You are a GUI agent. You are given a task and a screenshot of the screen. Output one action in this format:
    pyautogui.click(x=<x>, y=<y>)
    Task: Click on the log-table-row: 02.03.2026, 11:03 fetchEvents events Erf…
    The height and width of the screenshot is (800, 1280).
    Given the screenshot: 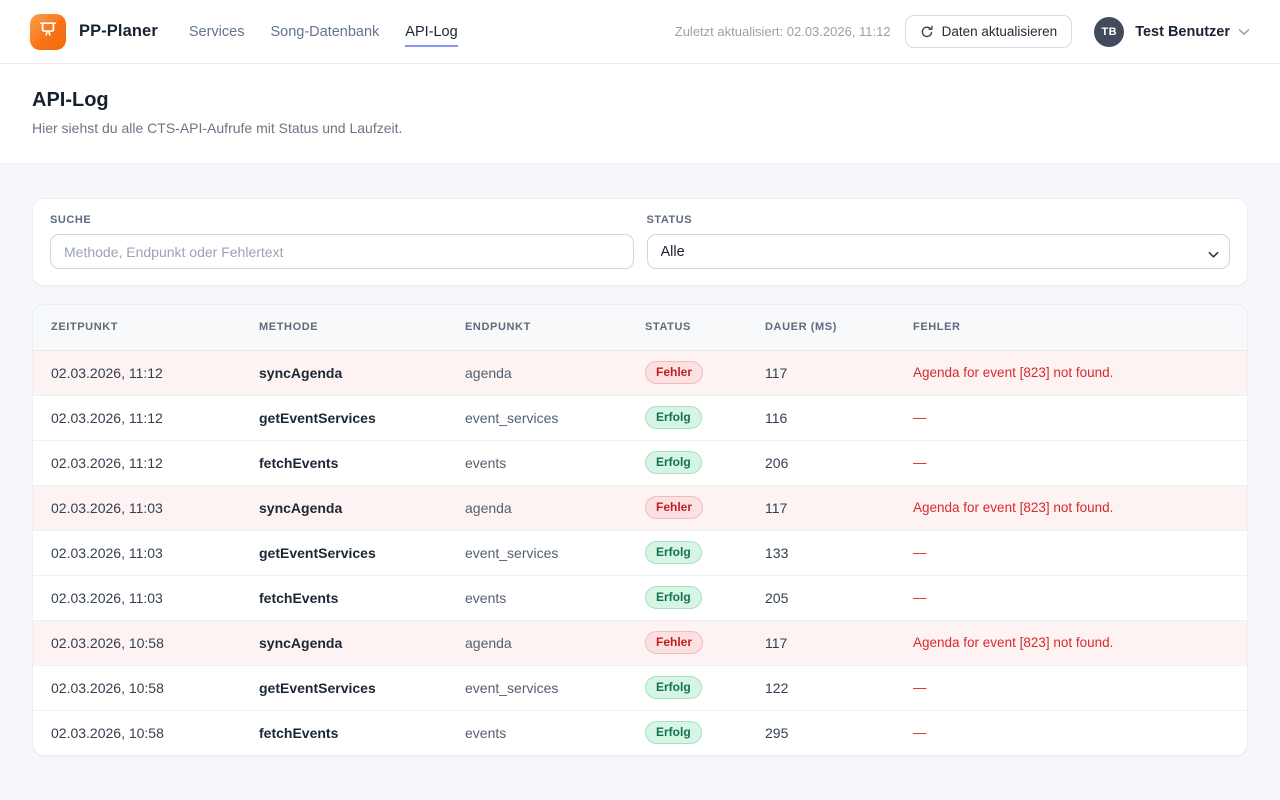 What is the action you would take?
    pyautogui.click(x=640, y=597)
    